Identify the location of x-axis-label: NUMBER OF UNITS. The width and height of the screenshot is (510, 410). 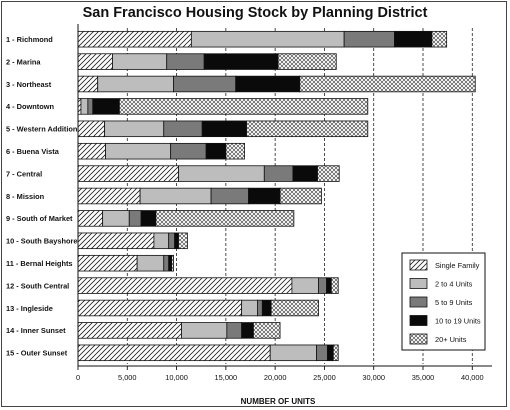
(278, 401).